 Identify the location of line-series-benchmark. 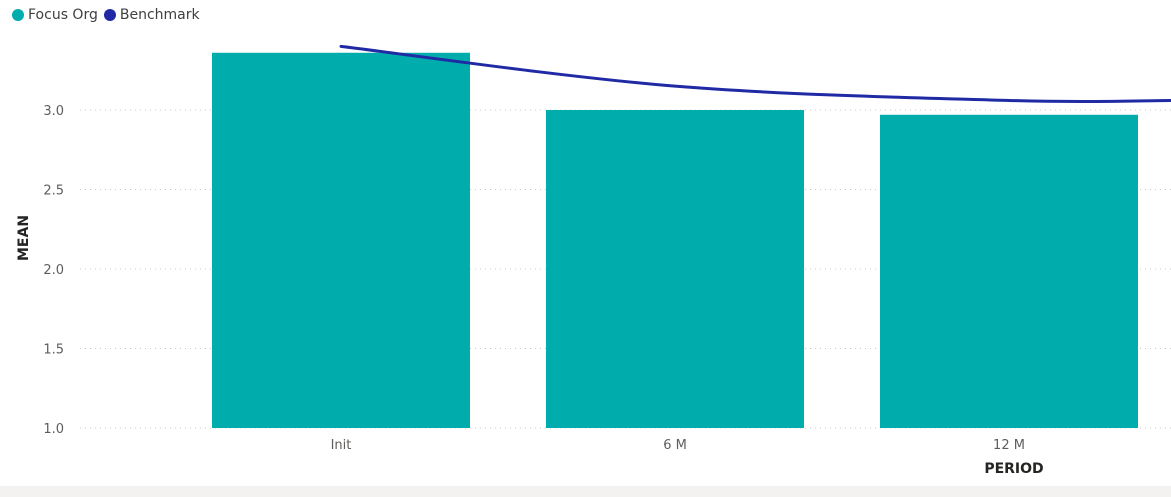
(755, 74).